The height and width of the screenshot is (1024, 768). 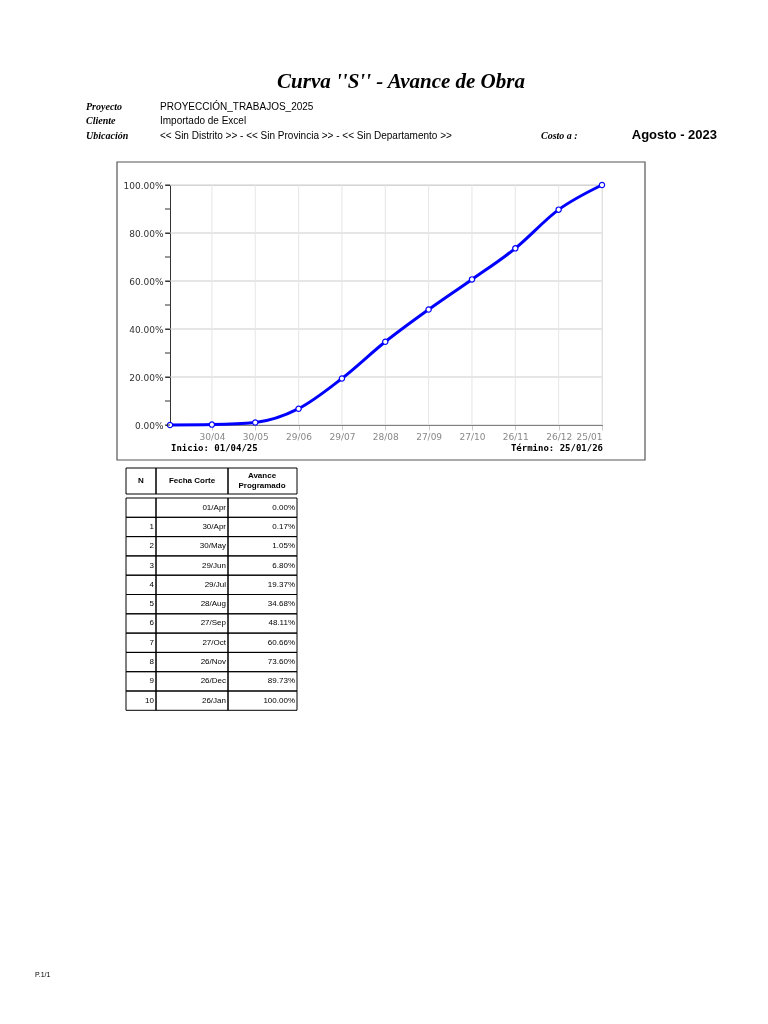 I want to click on text: 73.60%, so click(x=281, y=662).